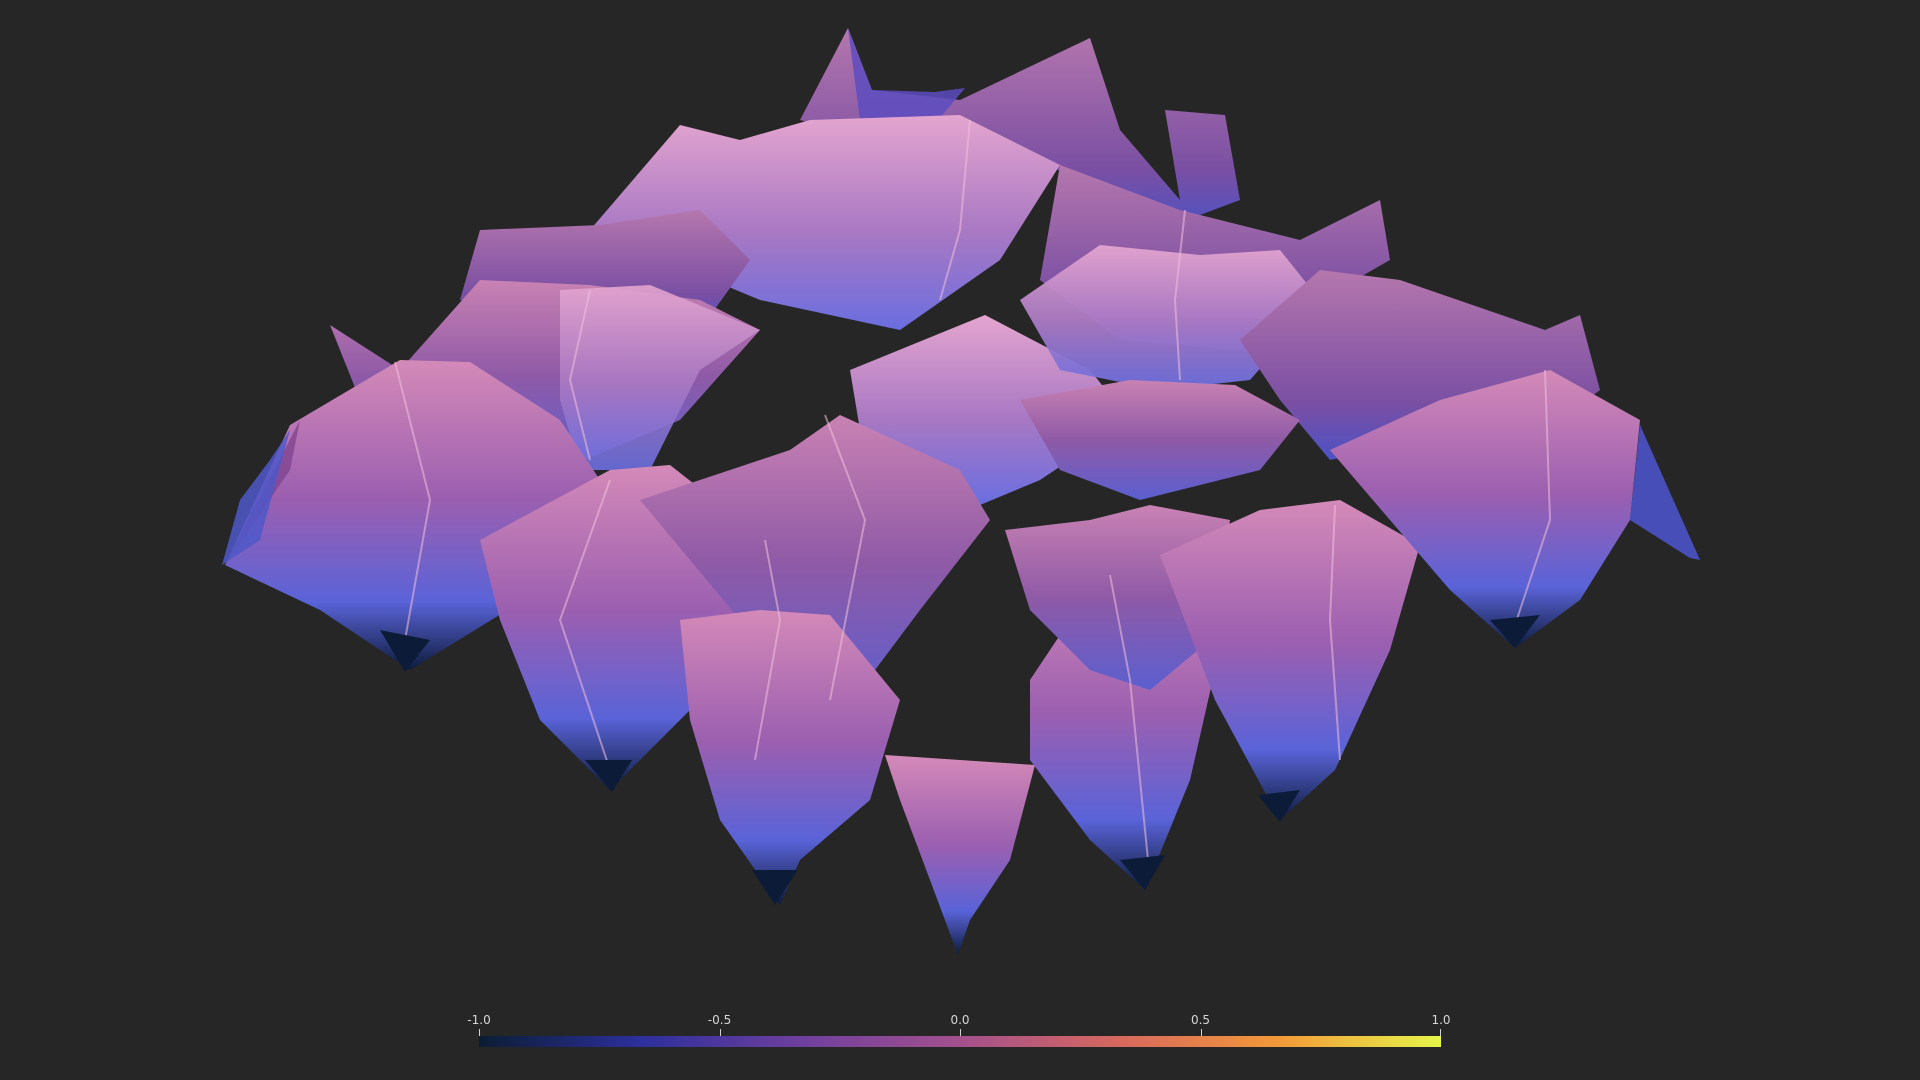  What do you see at coordinates (960, 1041) in the screenshot?
I see `colorbar-gradient` at bounding box center [960, 1041].